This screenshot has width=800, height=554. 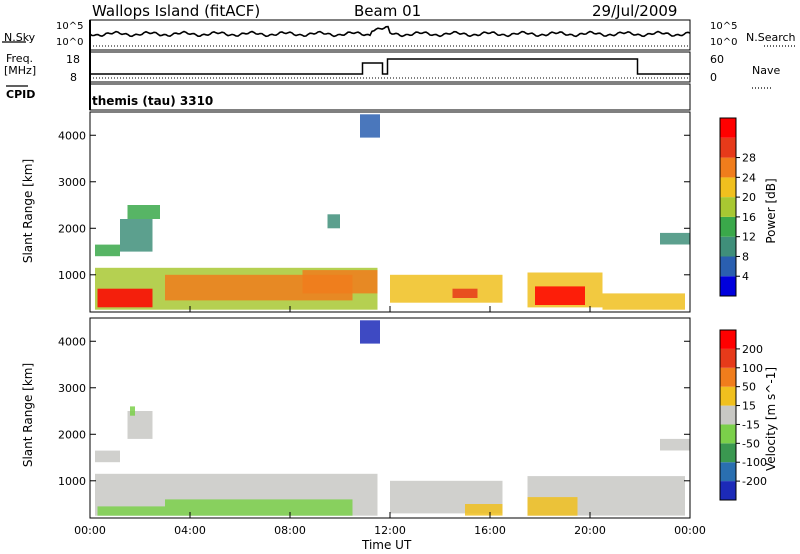 What do you see at coordinates (490, 530) in the screenshot?
I see `time-tick-label-4: 16:00` at bounding box center [490, 530].